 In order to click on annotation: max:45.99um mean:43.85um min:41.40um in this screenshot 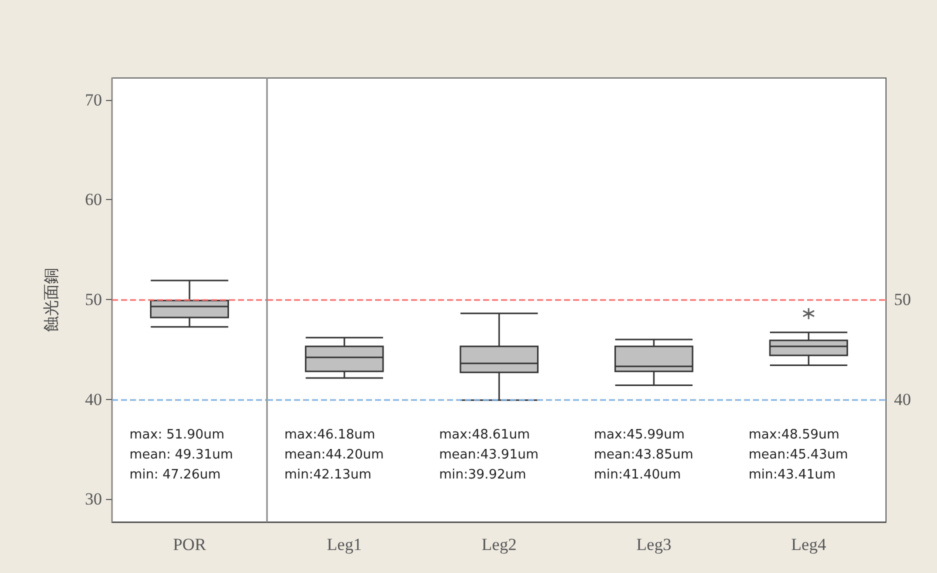, I will do `click(644, 455)`.